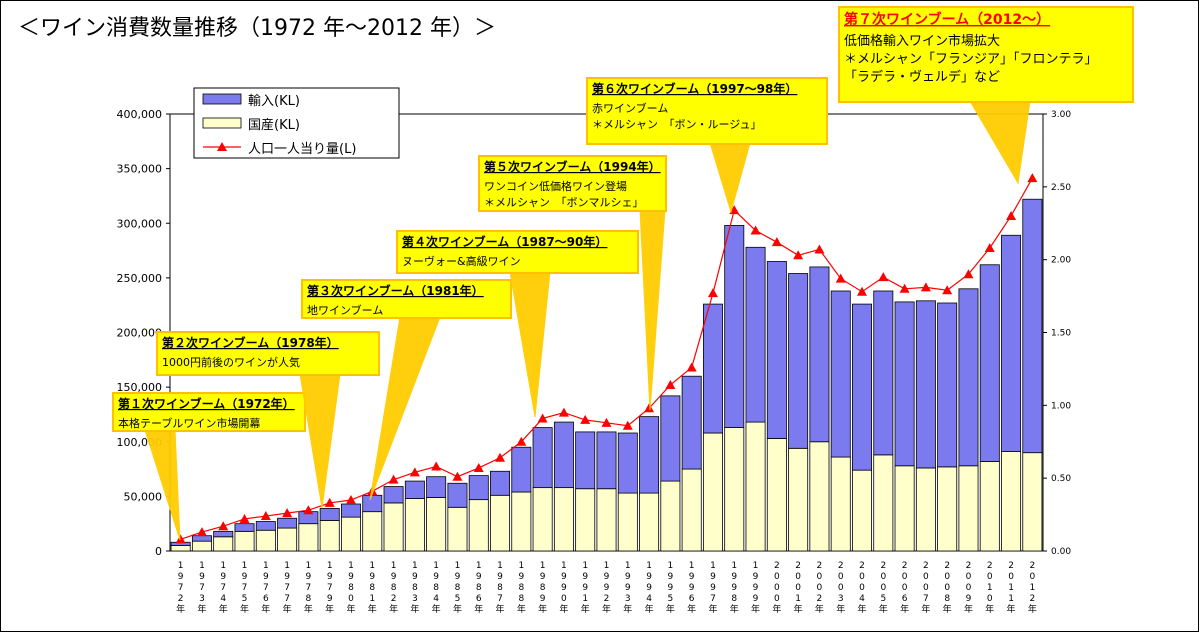 The width and height of the screenshot is (1201, 634). I want to click on callout-line: 「ラデラ・ヴェルデ」など, so click(922, 77).